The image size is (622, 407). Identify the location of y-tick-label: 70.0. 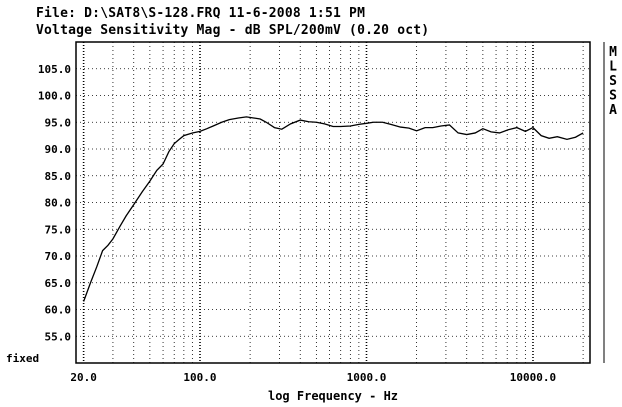
(58, 256).